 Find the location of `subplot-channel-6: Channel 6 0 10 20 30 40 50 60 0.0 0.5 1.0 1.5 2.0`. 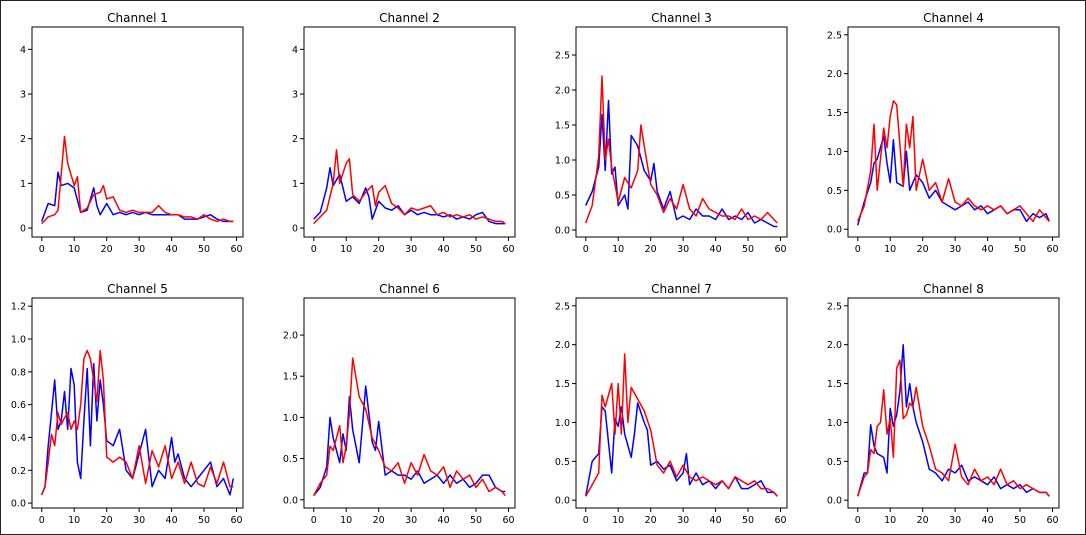

subplot-channel-6: Channel 6 0 10 20 30 40 50 60 0.0 0.5 1.0 1.5 2.0 is located at coordinates (399, 404).